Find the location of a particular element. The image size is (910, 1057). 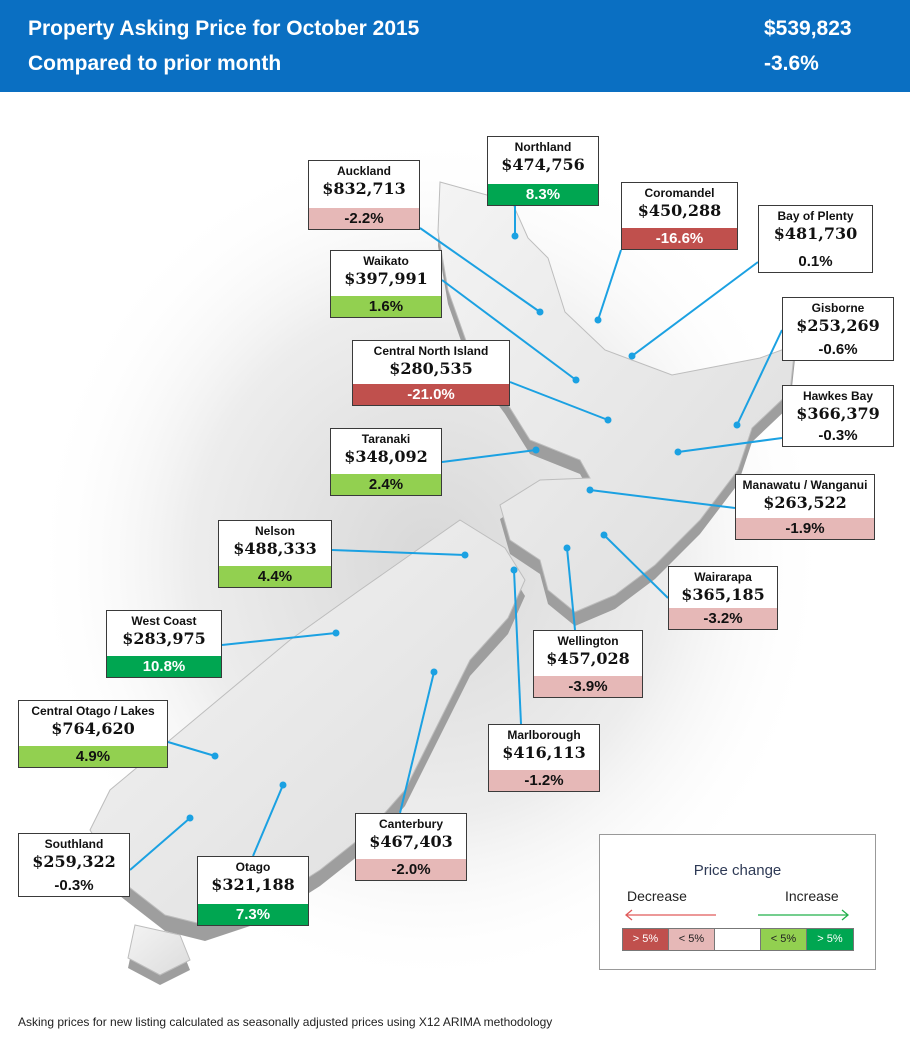

region-name: Bay of Plenty is located at coordinates (815, 216).